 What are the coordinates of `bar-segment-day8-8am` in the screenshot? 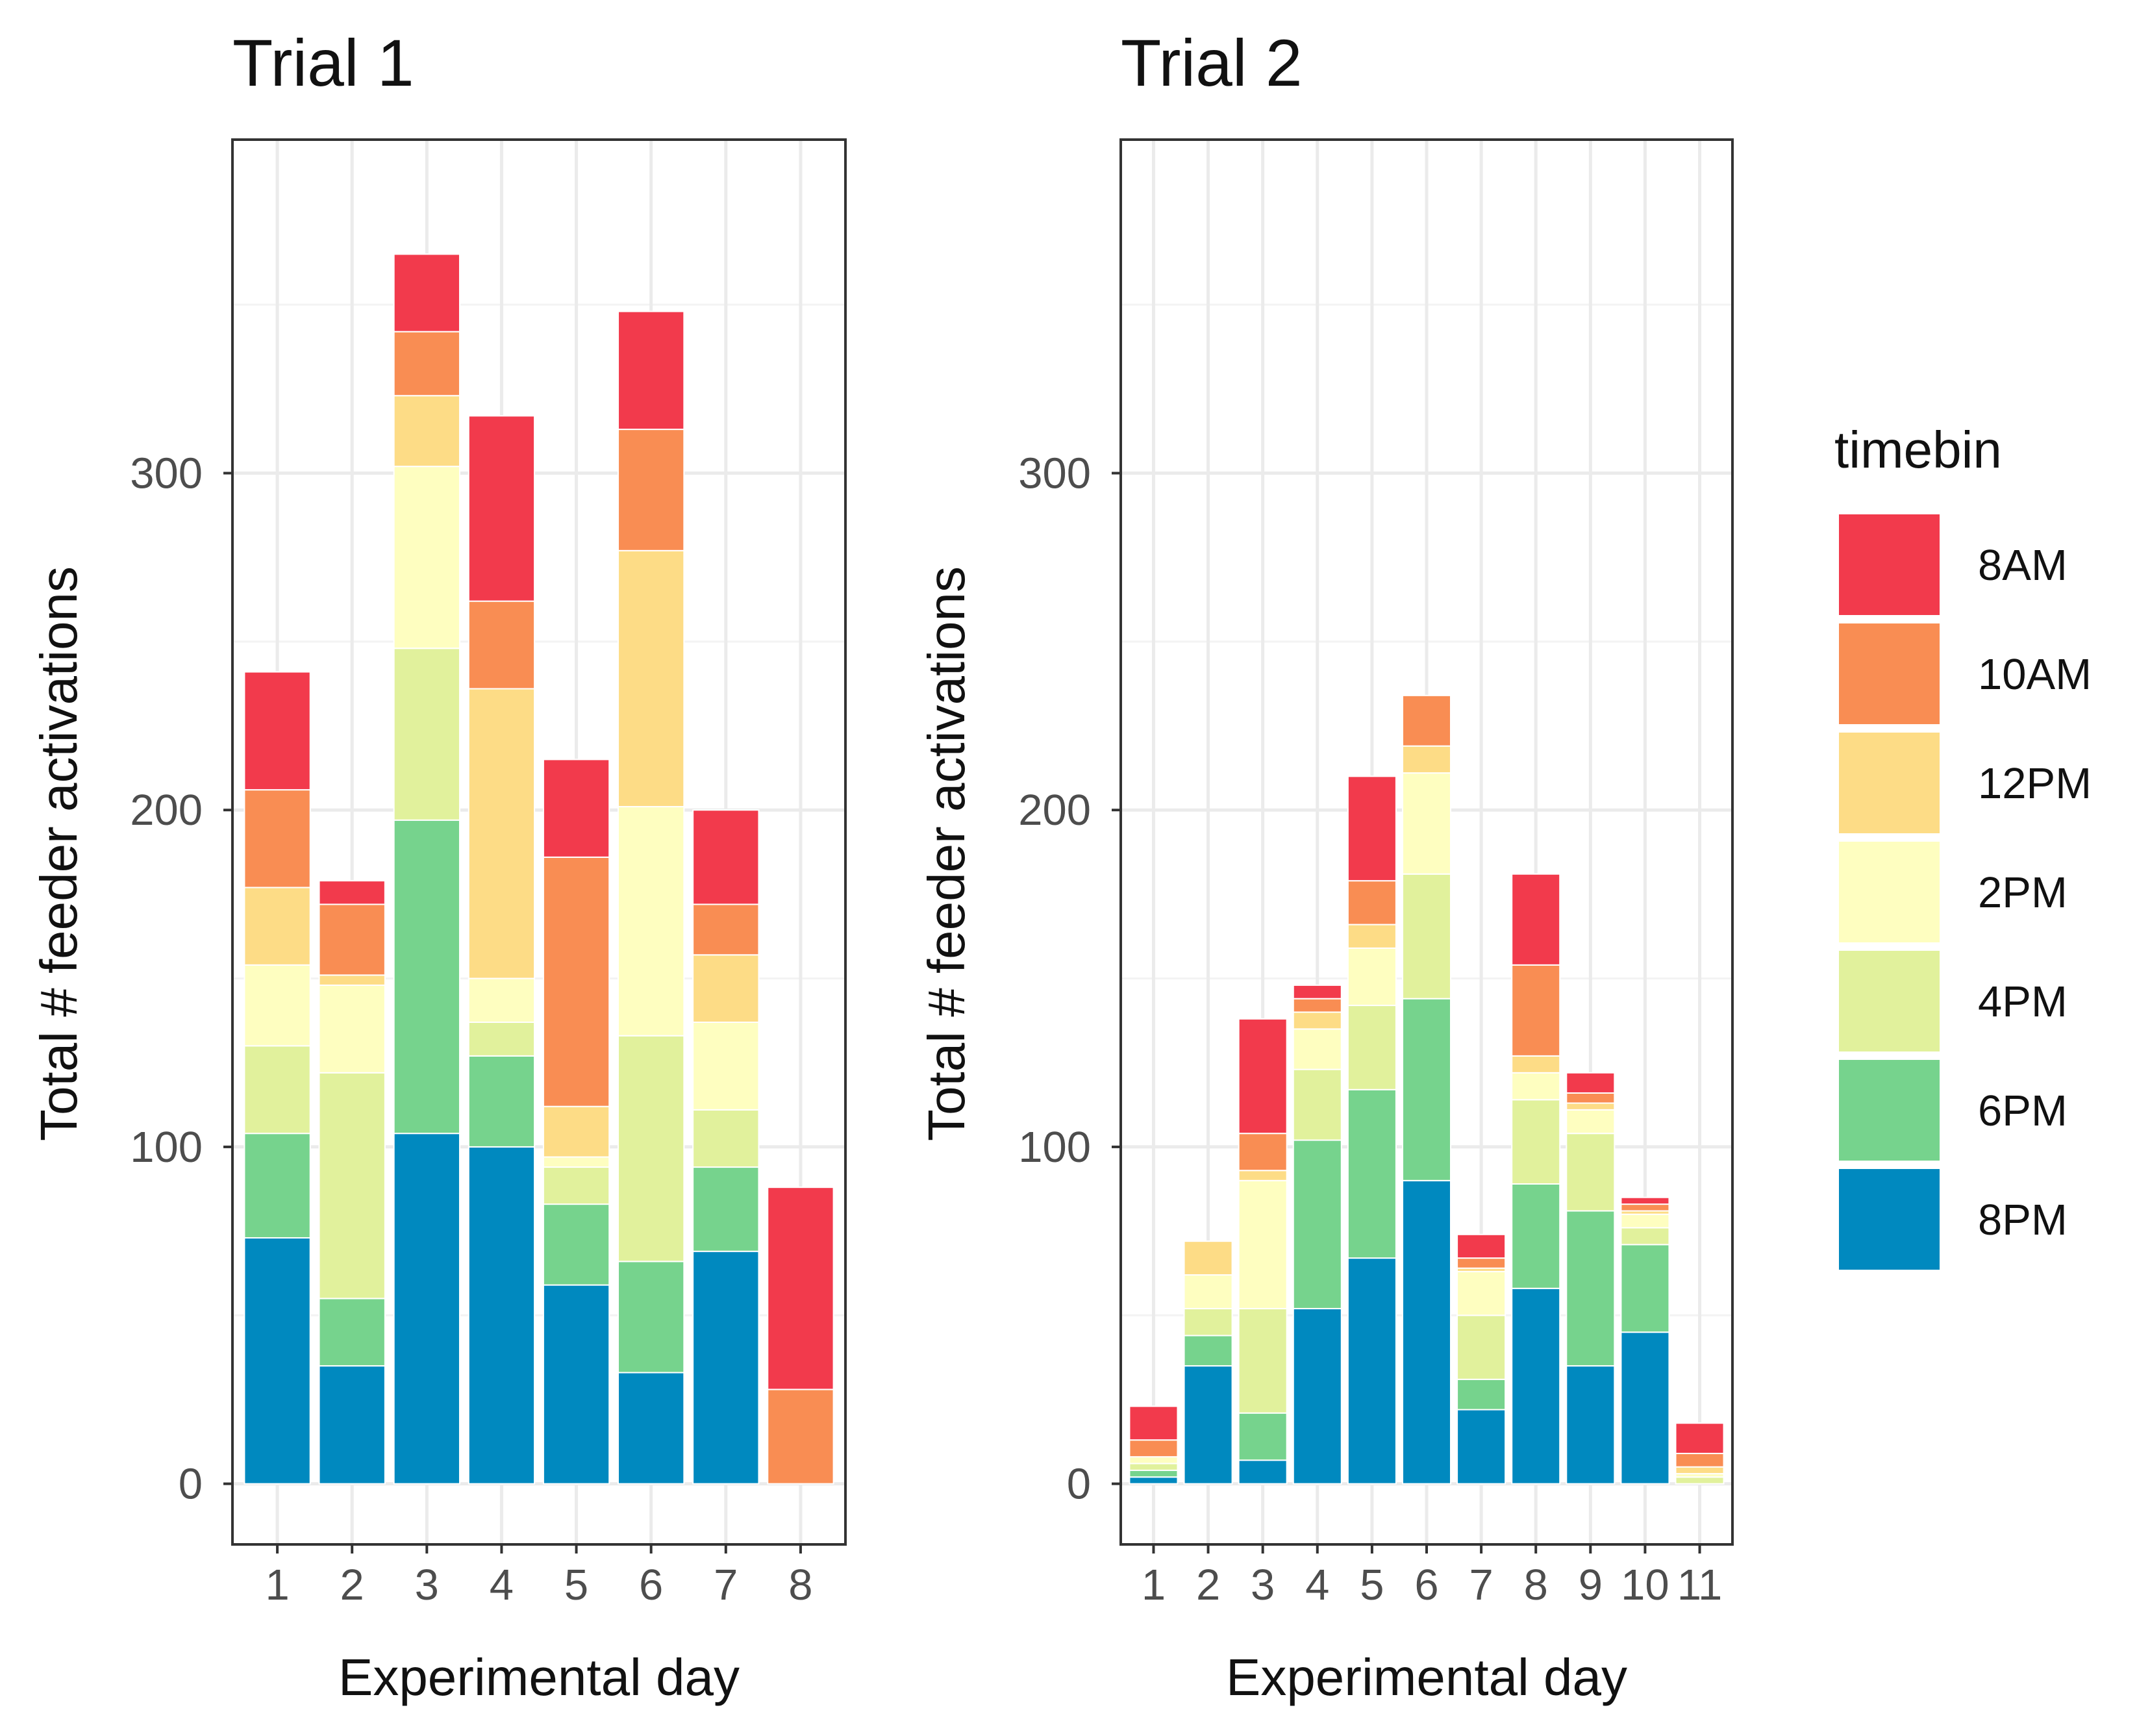 It's located at (800, 1288).